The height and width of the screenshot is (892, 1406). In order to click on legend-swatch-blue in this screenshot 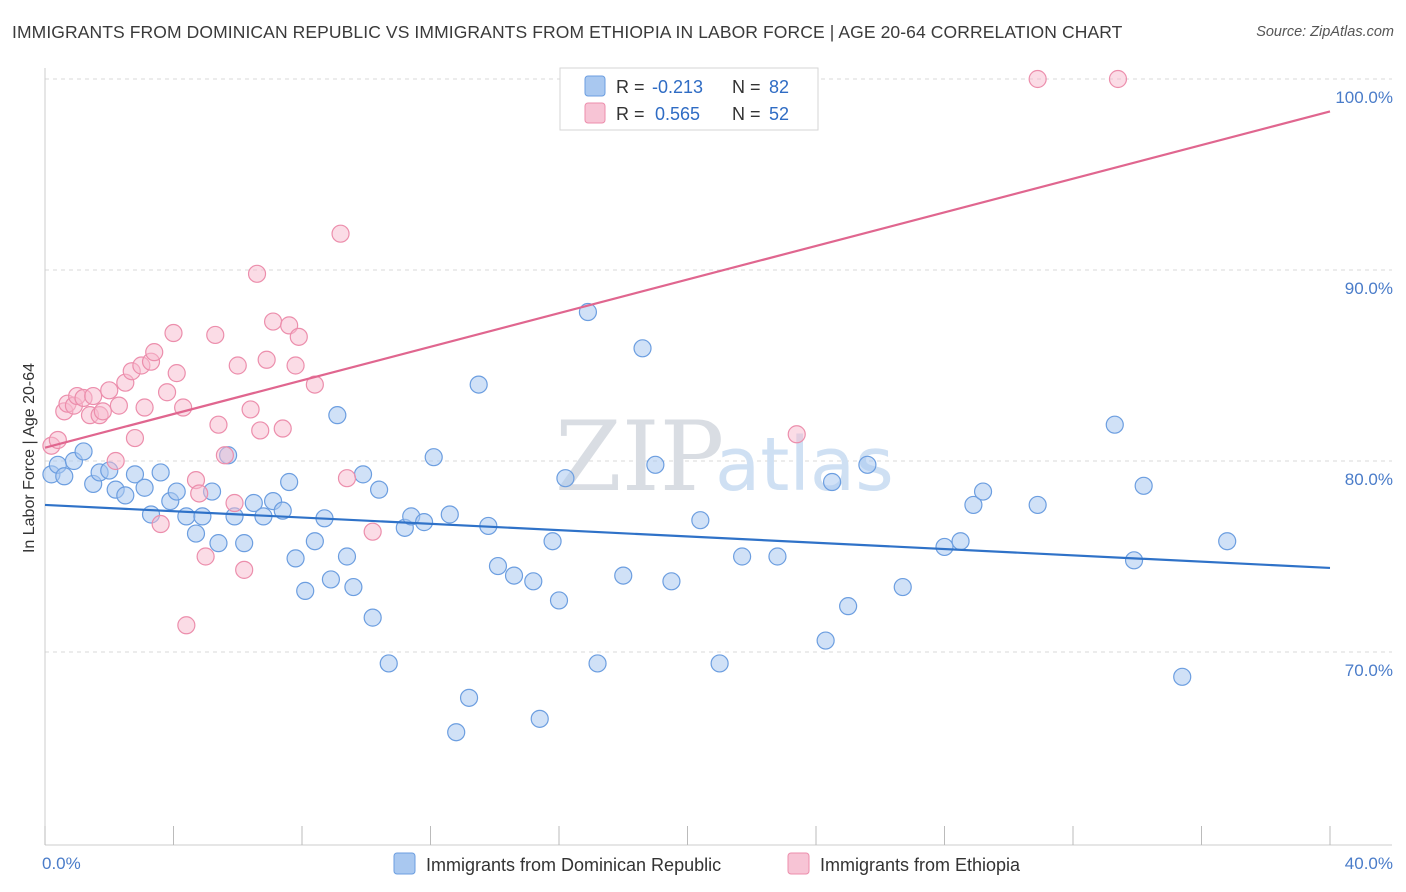, I will do `click(595, 86)`.